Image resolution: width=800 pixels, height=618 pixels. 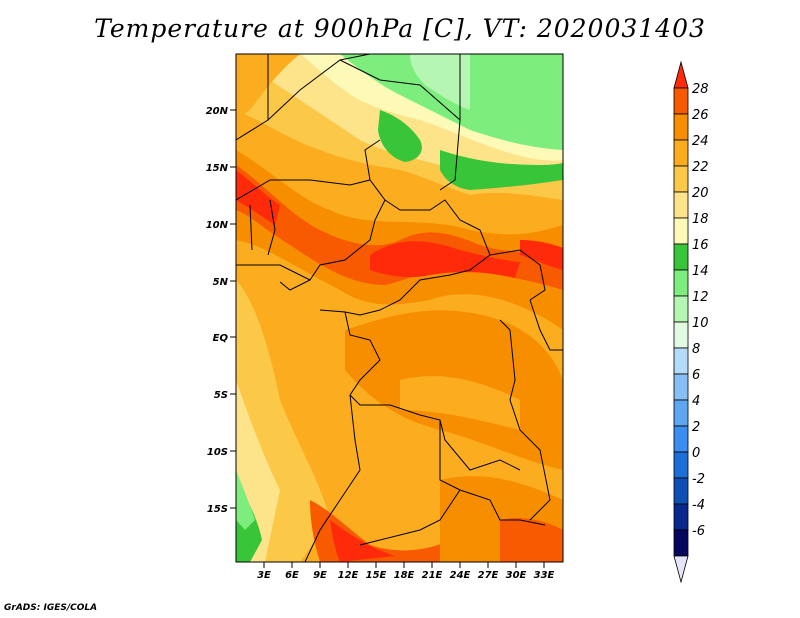 What do you see at coordinates (700, 219) in the screenshot?
I see `colorbar-label: 18` at bounding box center [700, 219].